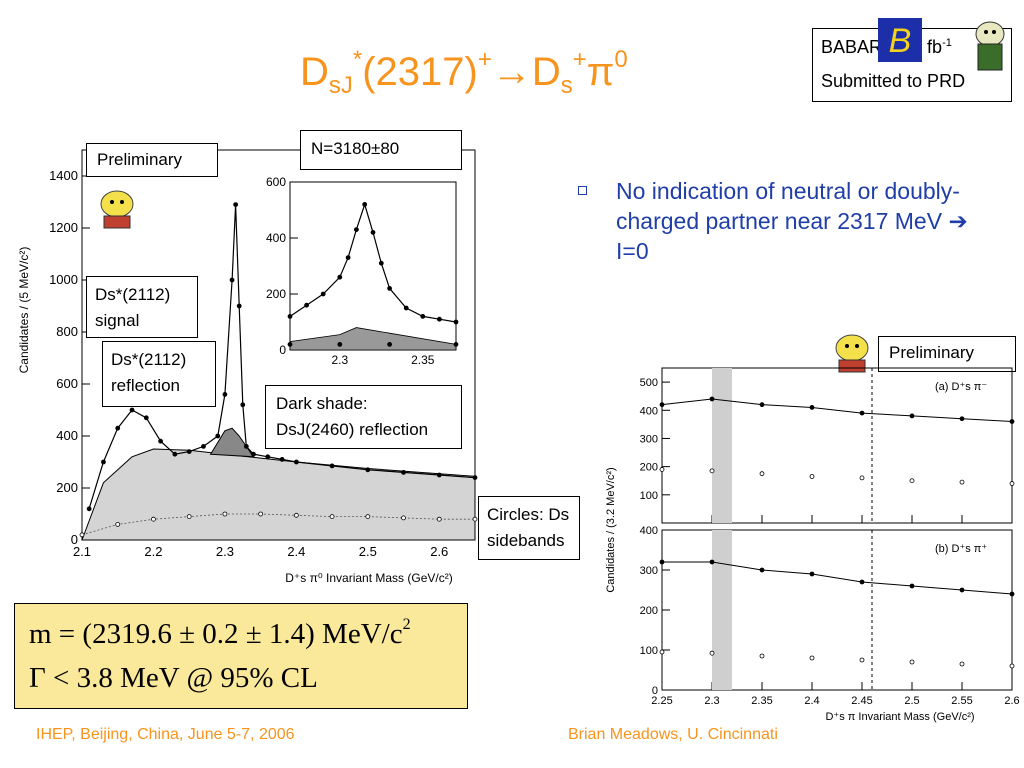  I want to click on right-plot-ylabel: Candidates / (3.2 MeV/c²), so click(611, 529).